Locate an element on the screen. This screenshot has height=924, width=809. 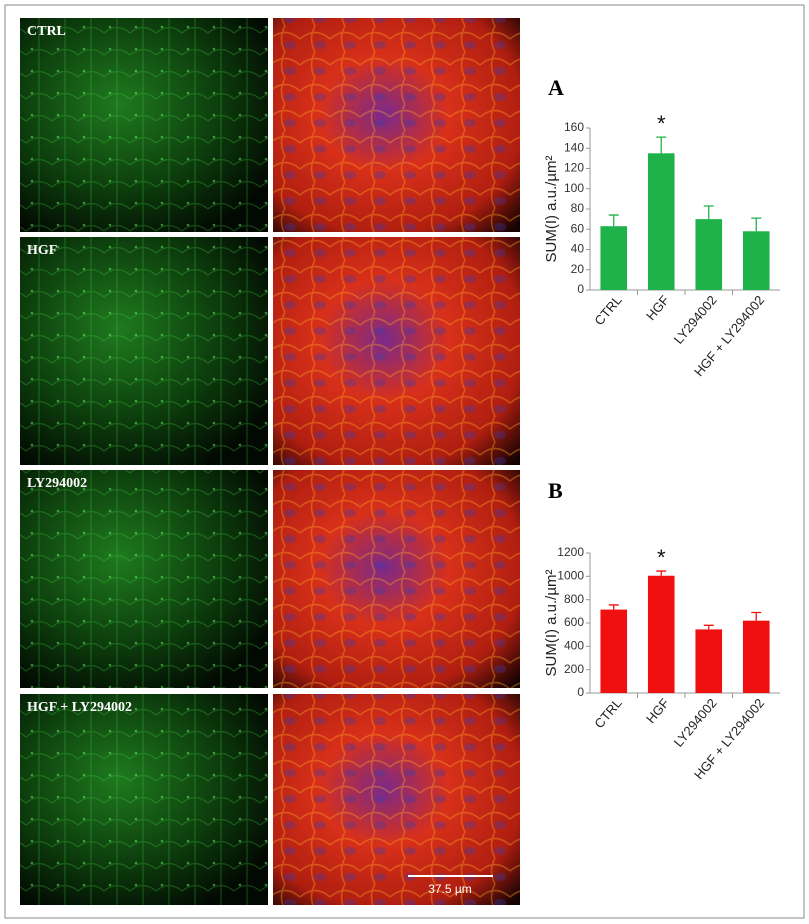
y-tick-label: 400 is located at coordinates (574, 646).